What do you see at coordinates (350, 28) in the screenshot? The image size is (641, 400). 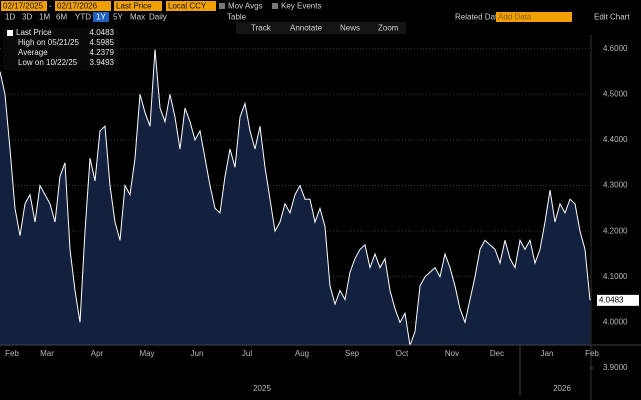 I see `news: News` at bounding box center [350, 28].